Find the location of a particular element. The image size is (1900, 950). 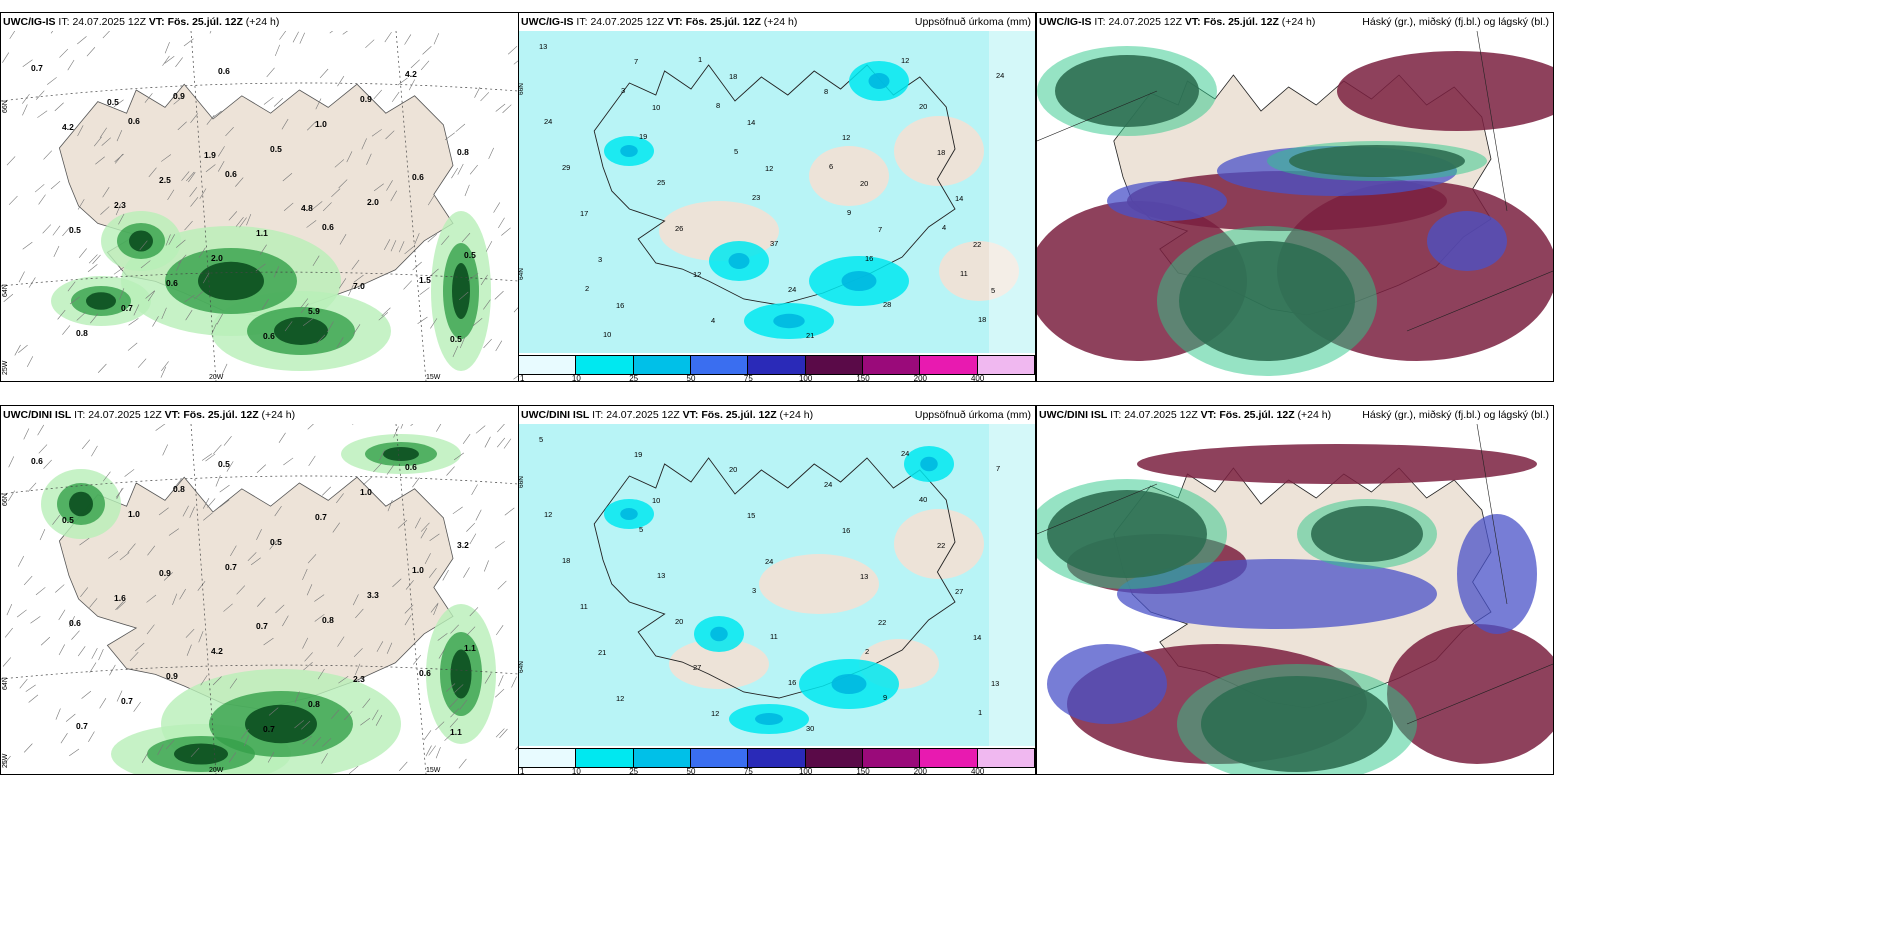

precip-value-label: 18 is located at coordinates (941, 152).